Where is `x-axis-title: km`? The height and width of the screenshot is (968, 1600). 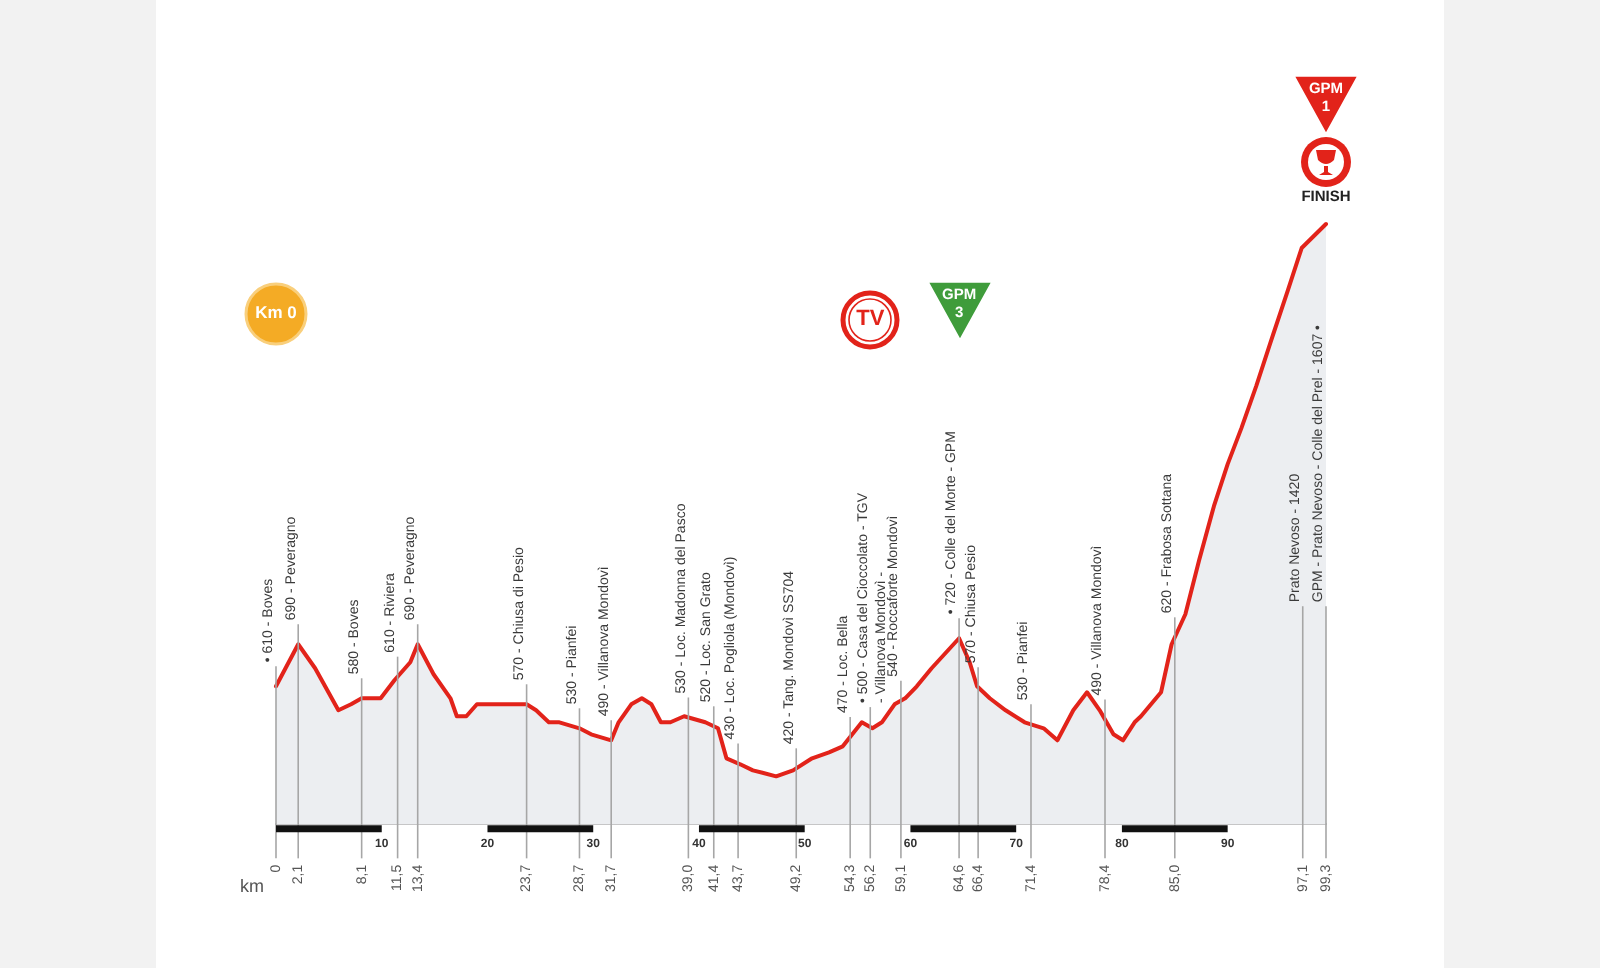
x-axis-title: km is located at coordinates (252, 885).